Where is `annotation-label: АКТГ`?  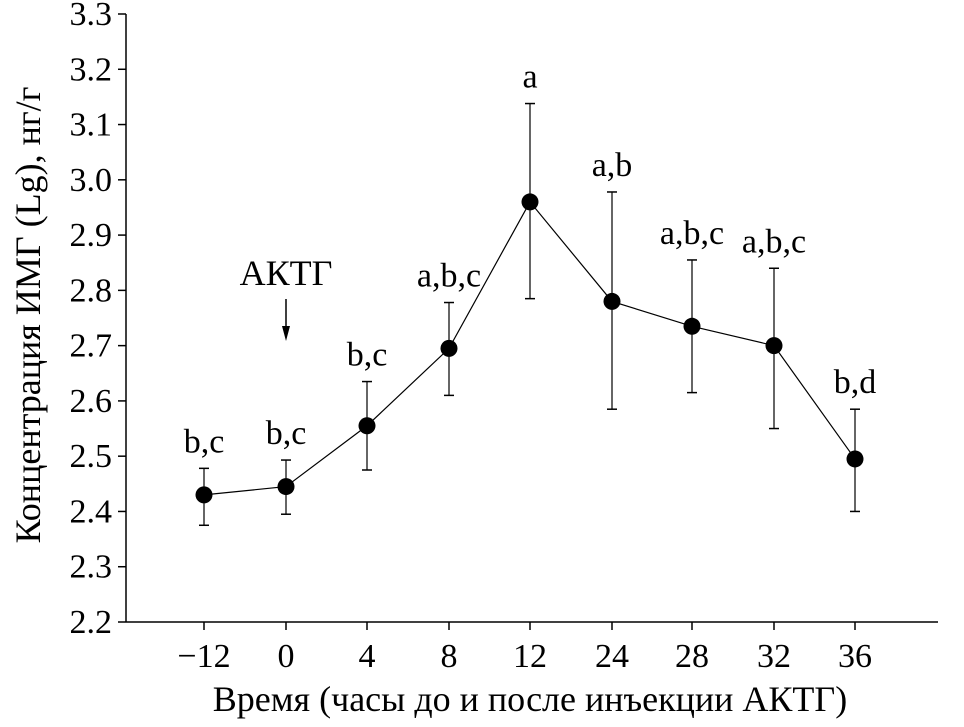 annotation-label: АКТГ is located at coordinates (286, 273).